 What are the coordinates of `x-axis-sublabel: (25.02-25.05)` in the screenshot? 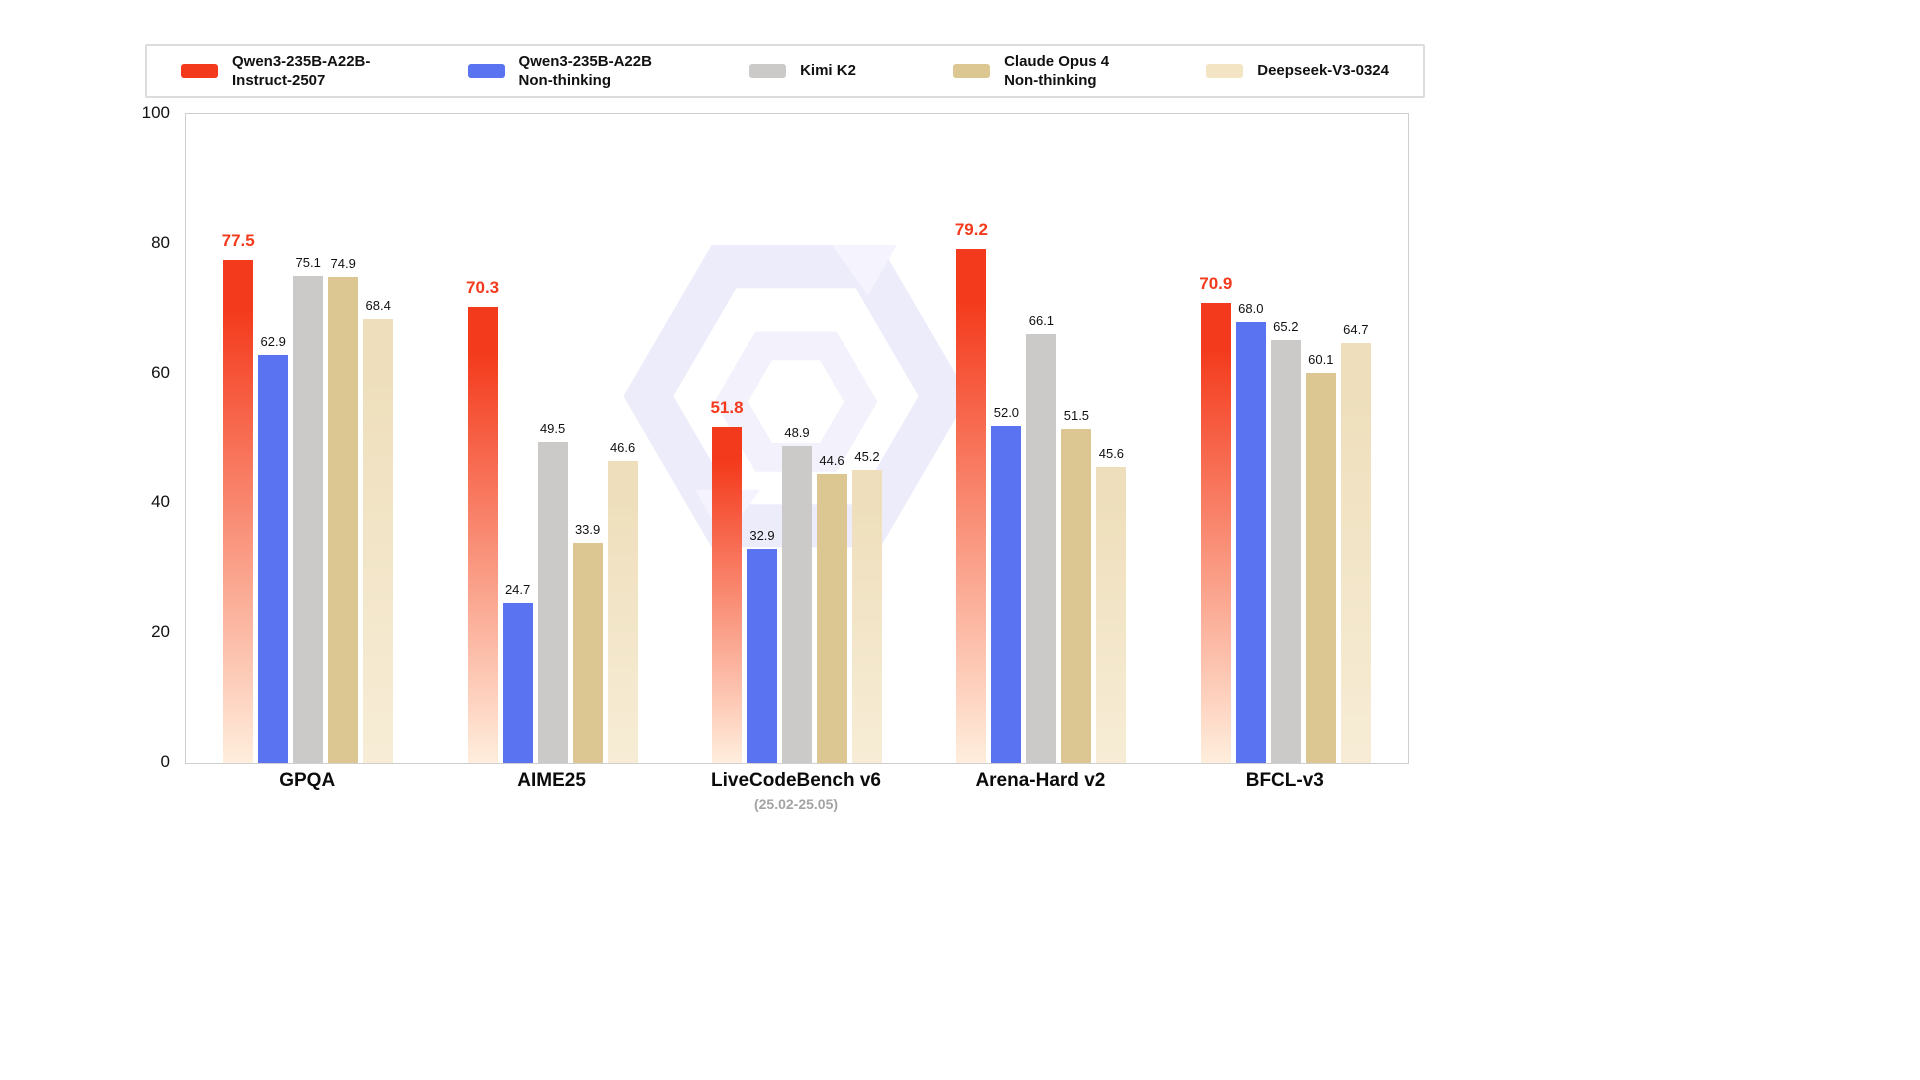 It's located at (796, 804).